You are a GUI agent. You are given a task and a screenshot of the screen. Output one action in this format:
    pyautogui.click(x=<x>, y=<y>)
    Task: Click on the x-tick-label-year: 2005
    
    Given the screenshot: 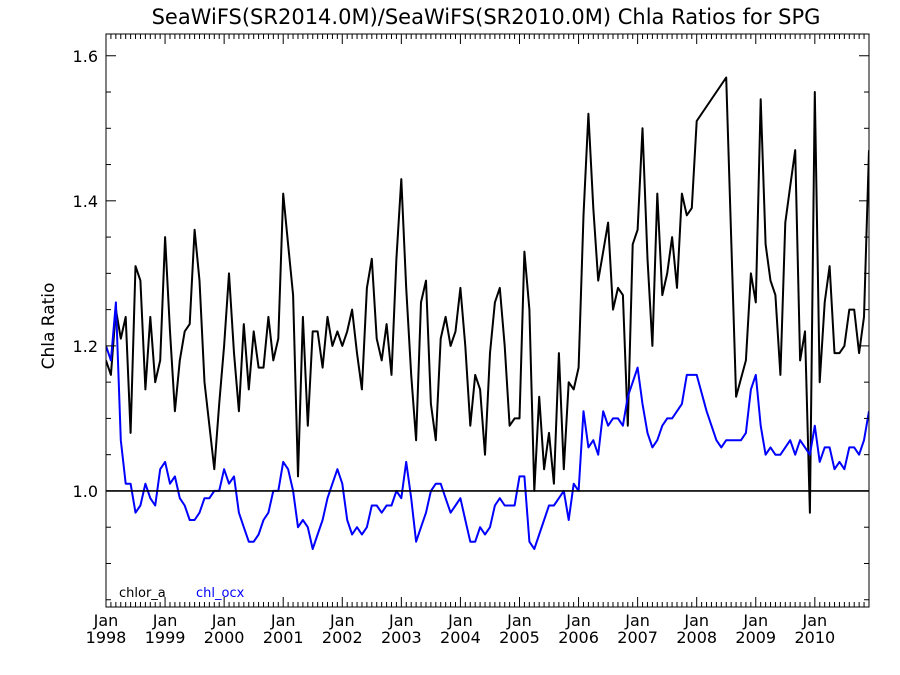 What is the action you would take?
    pyautogui.click(x=519, y=637)
    